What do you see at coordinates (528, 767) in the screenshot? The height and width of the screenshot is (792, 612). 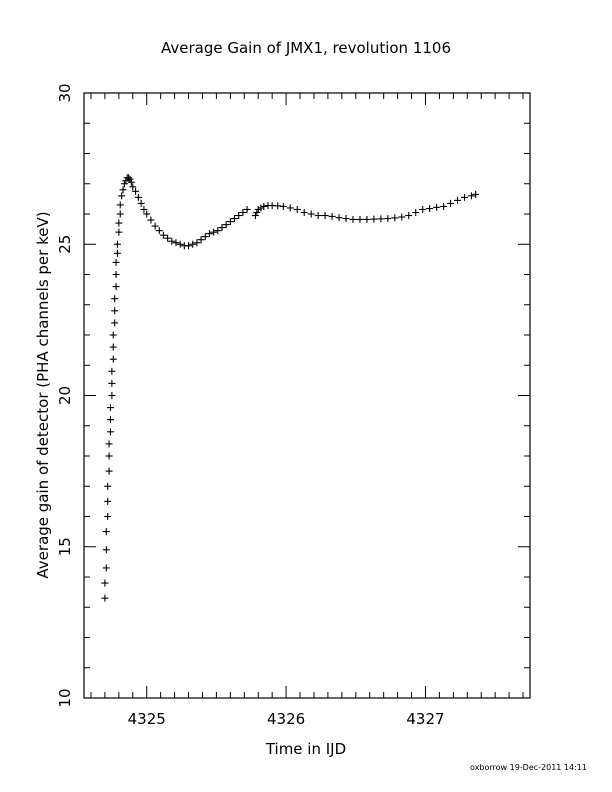 I see `footer-timestamp: oxborrow 19-Dec-2011 14:11` at bounding box center [528, 767].